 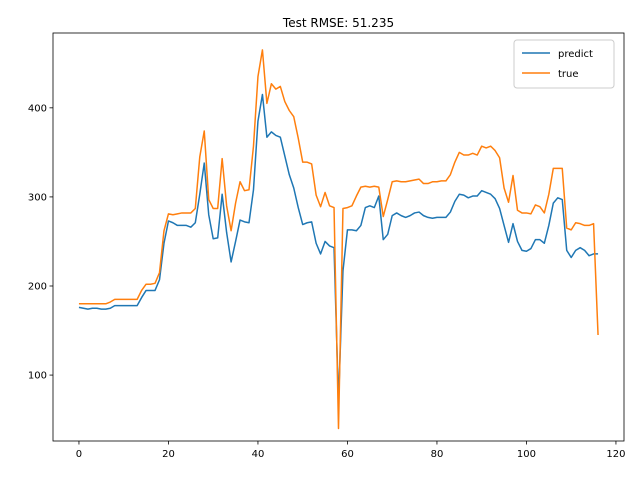 What do you see at coordinates (37, 376) in the screenshot?
I see `y-tick-label: 100` at bounding box center [37, 376].